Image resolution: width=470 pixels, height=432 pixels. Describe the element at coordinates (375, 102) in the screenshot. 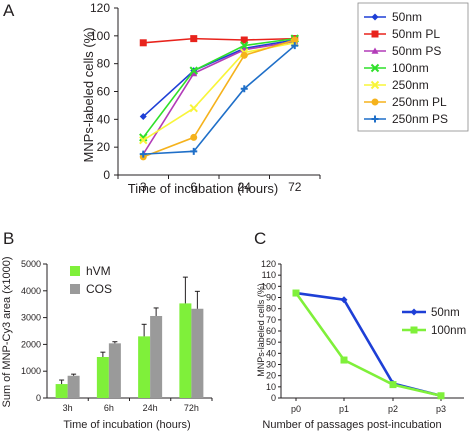

I see `panel-a-legend-marker-250nm-pl` at that location.